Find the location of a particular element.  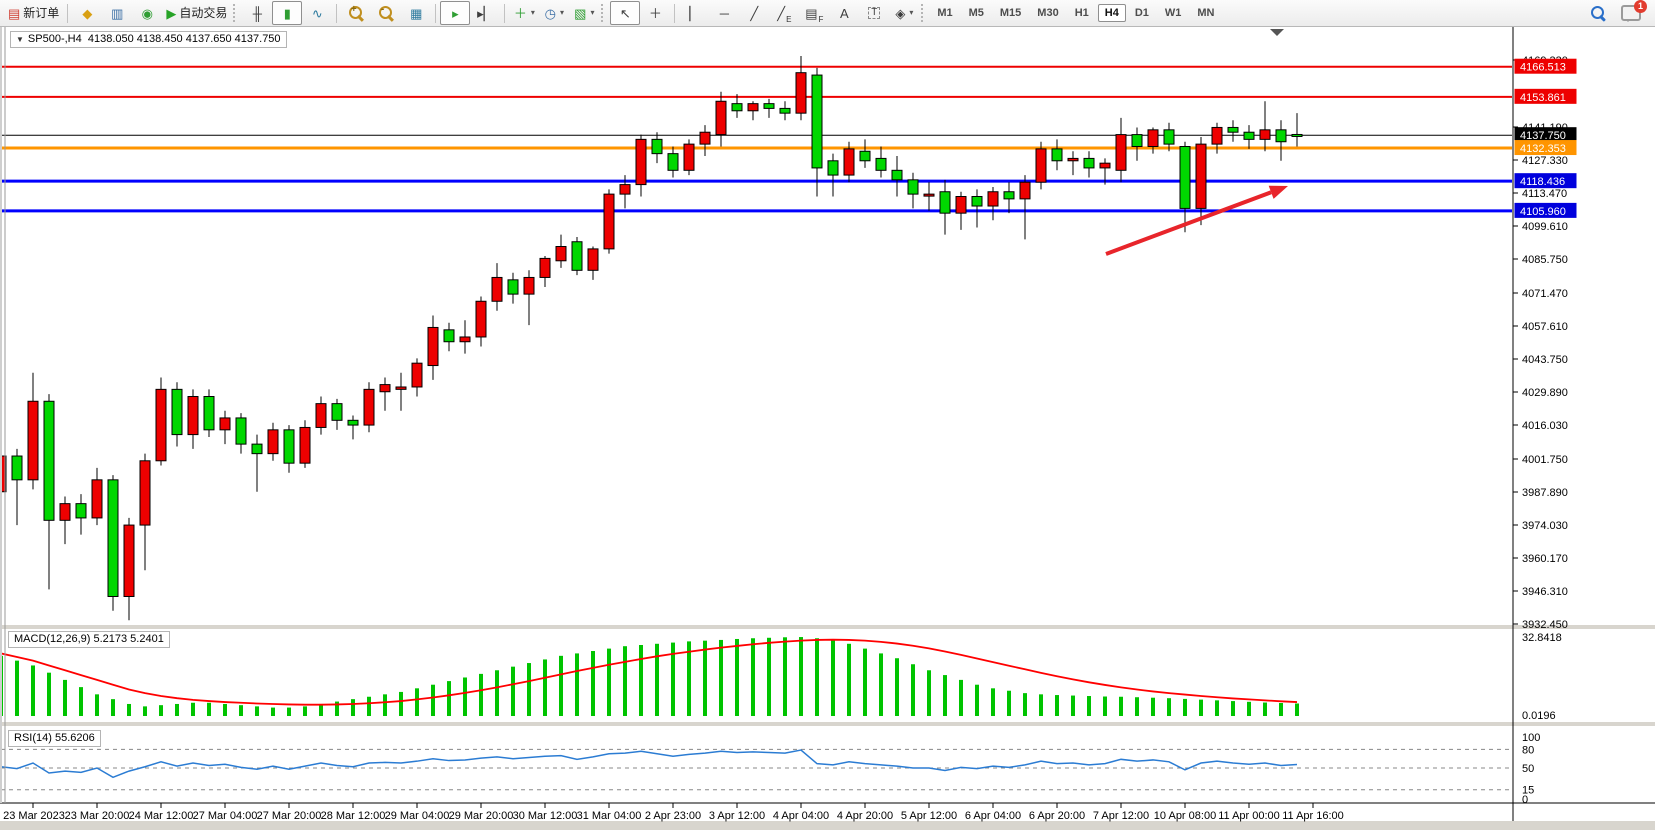

auto-scroll-icon: ▸ is located at coordinates (455, 13).